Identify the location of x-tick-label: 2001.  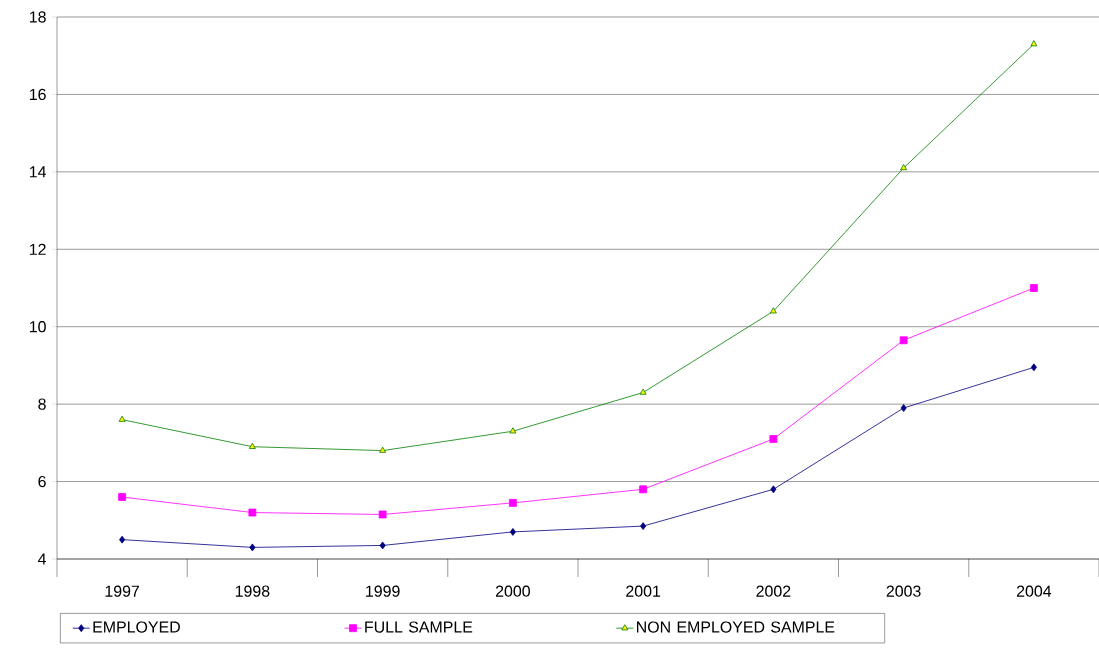
(643, 591).